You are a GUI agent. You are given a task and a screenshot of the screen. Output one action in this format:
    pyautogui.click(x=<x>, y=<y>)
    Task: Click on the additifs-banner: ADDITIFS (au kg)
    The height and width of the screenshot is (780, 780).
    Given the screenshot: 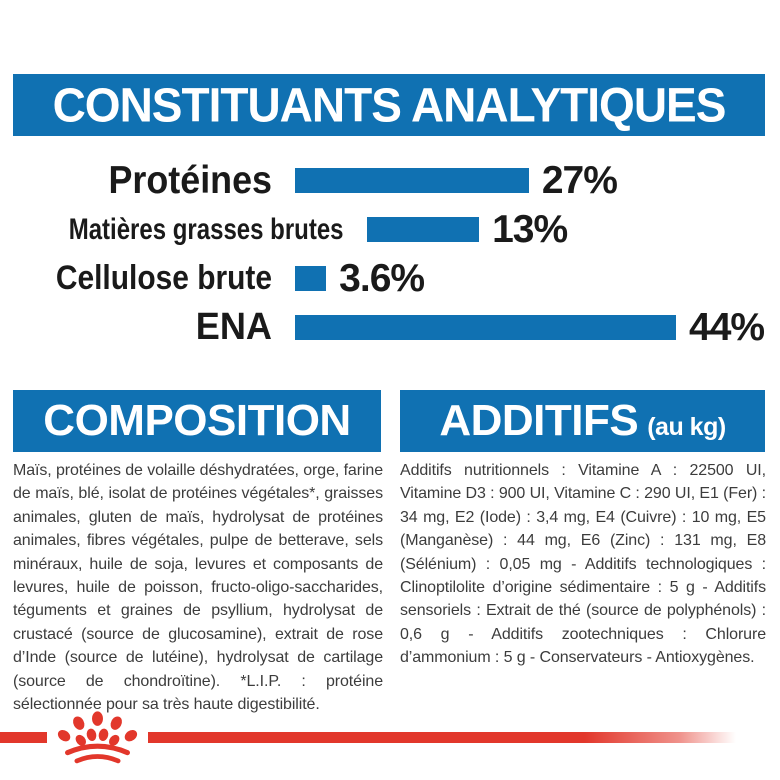 What is the action you would take?
    pyautogui.click(x=582, y=421)
    